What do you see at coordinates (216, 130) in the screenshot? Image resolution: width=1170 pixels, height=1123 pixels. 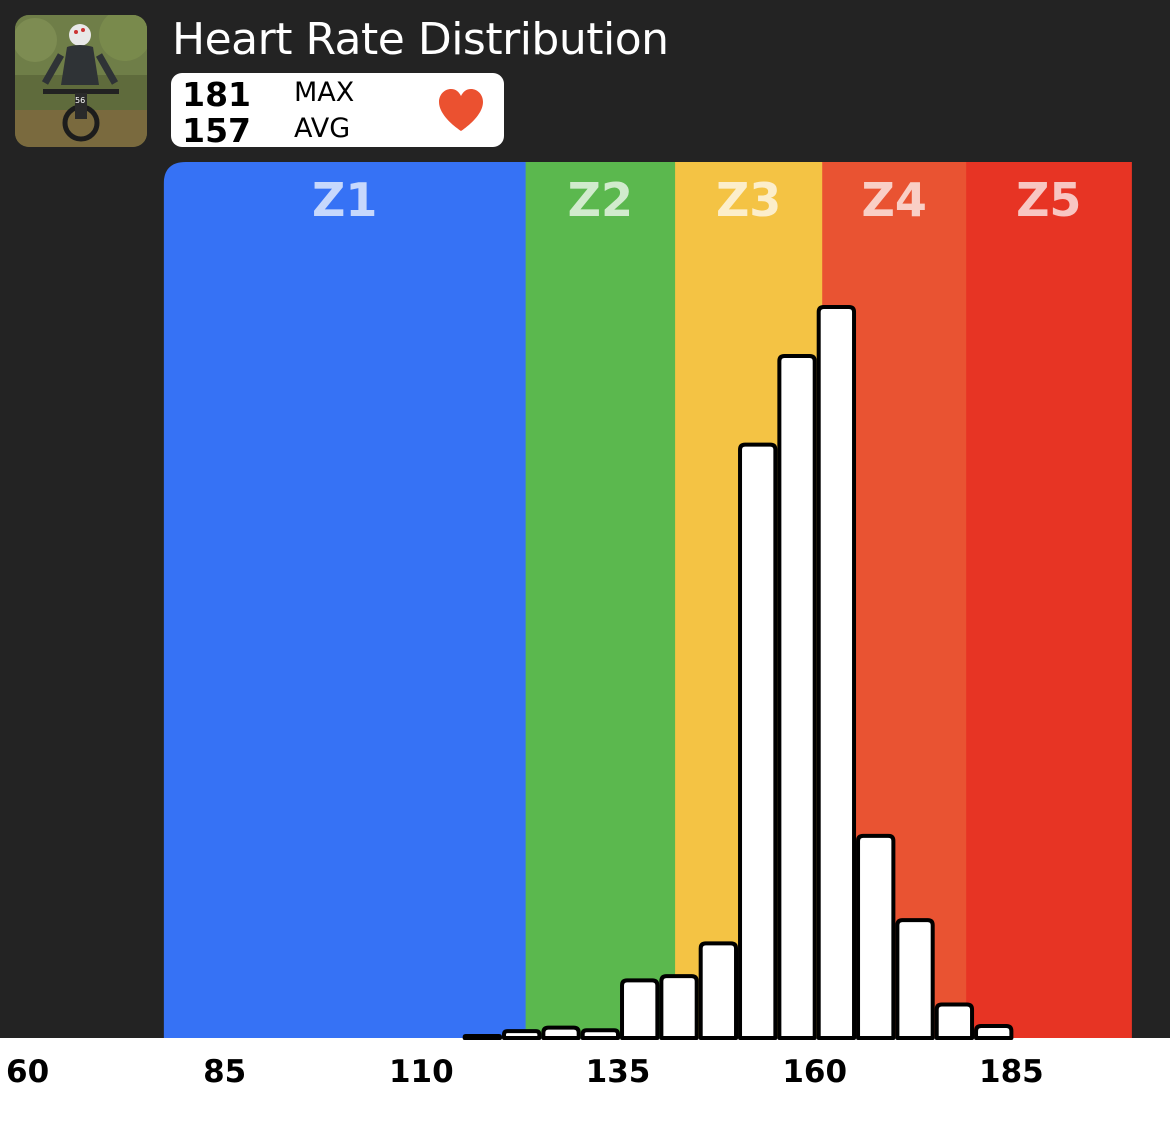 I see `avg-hr-value: 157` at bounding box center [216, 130].